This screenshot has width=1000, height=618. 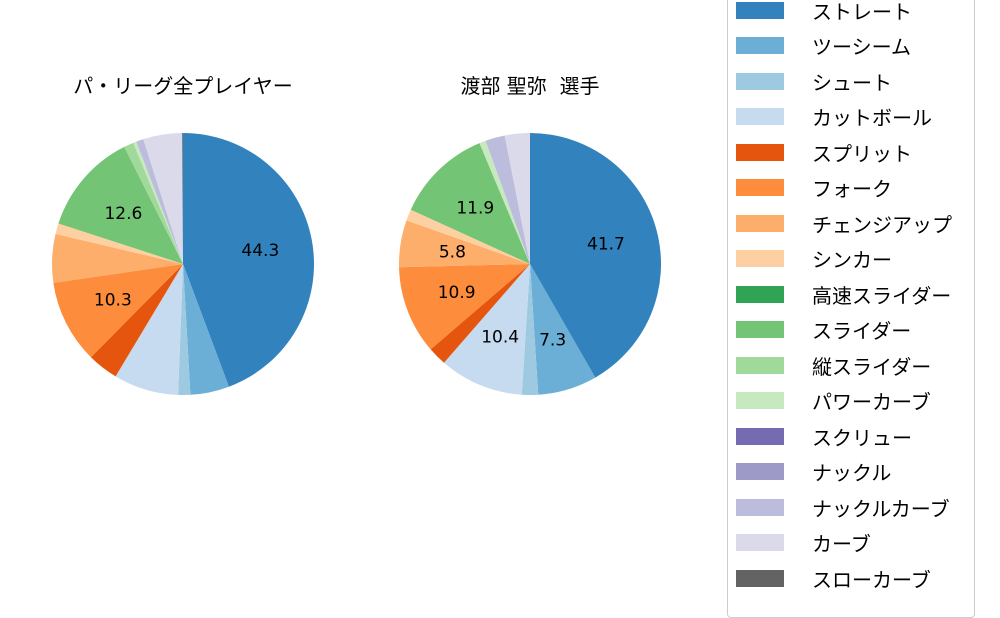 What do you see at coordinates (475, 209) in the screenshot?
I see `slice-value-label: 11.9` at bounding box center [475, 209].